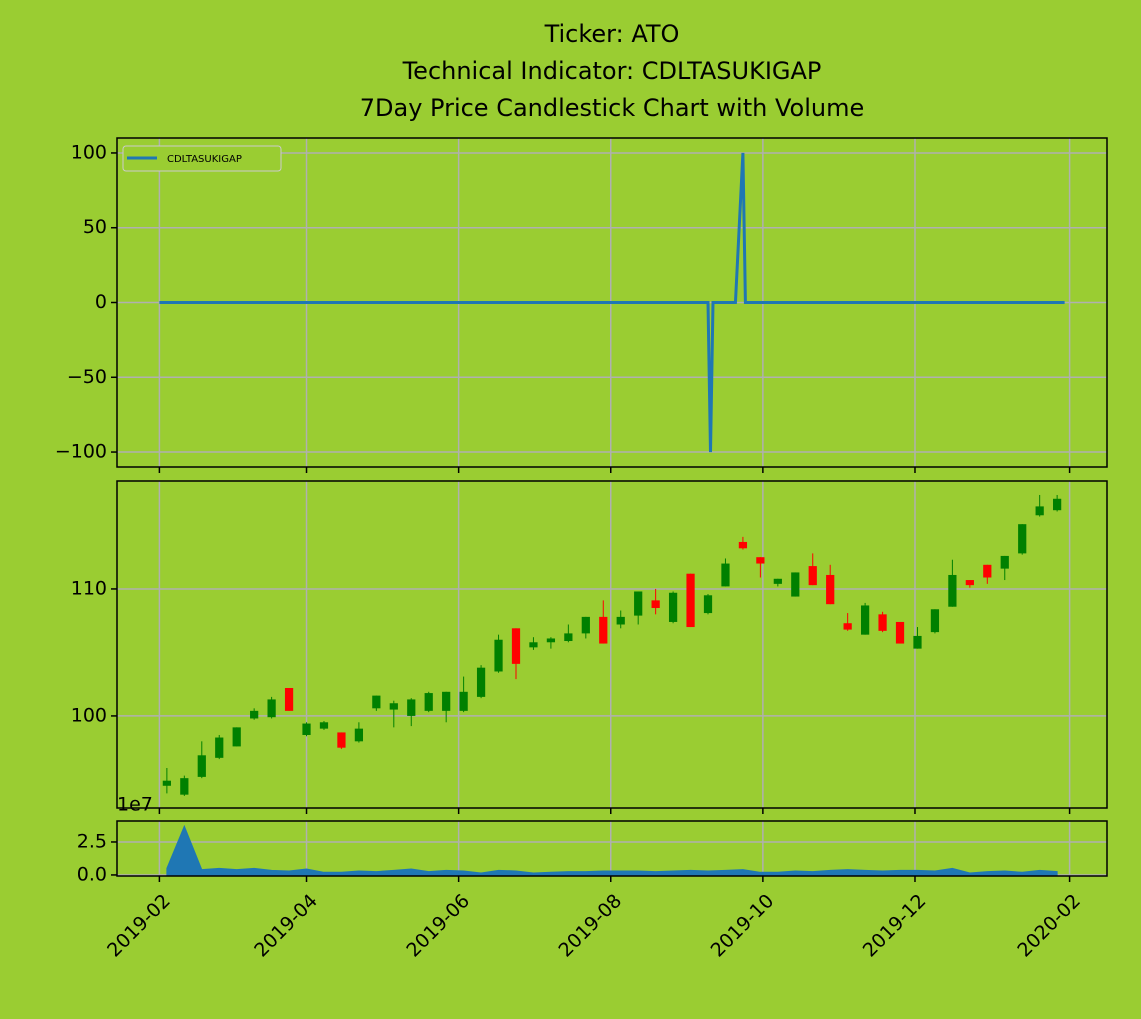 Image resolution: width=1141 pixels, height=1019 pixels. I want to click on y-tick-label: −50, so click(87, 377).